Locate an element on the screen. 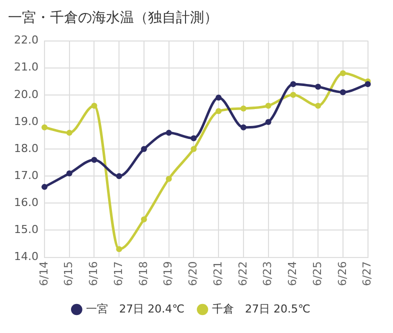 The width and height of the screenshot is (393, 333). x-tick-label: 6/22 is located at coordinates (243, 273).